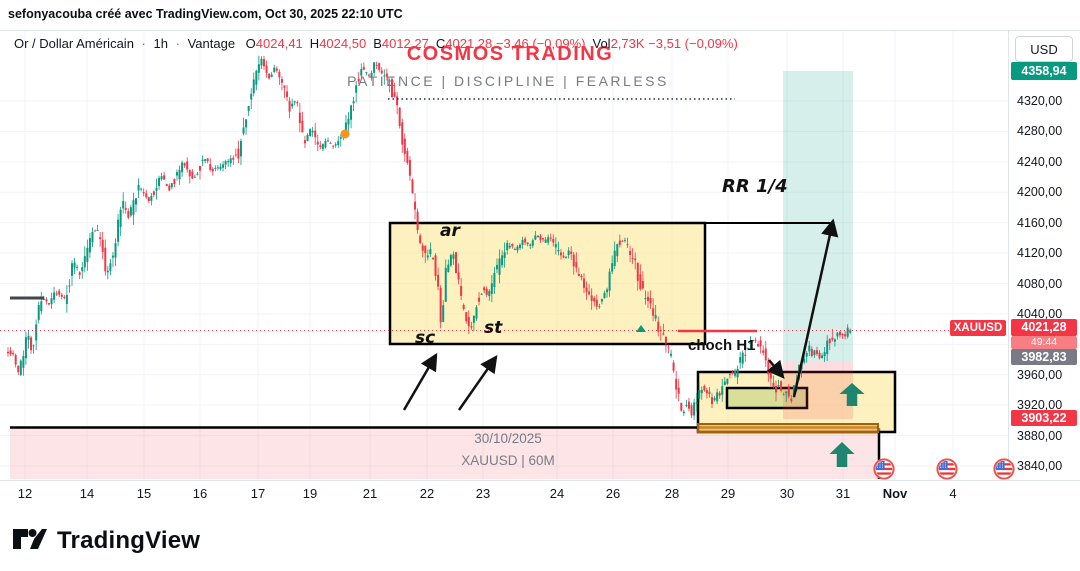 This screenshot has width=1080, height=571. I want to click on buy-triangle-marker, so click(641, 328).